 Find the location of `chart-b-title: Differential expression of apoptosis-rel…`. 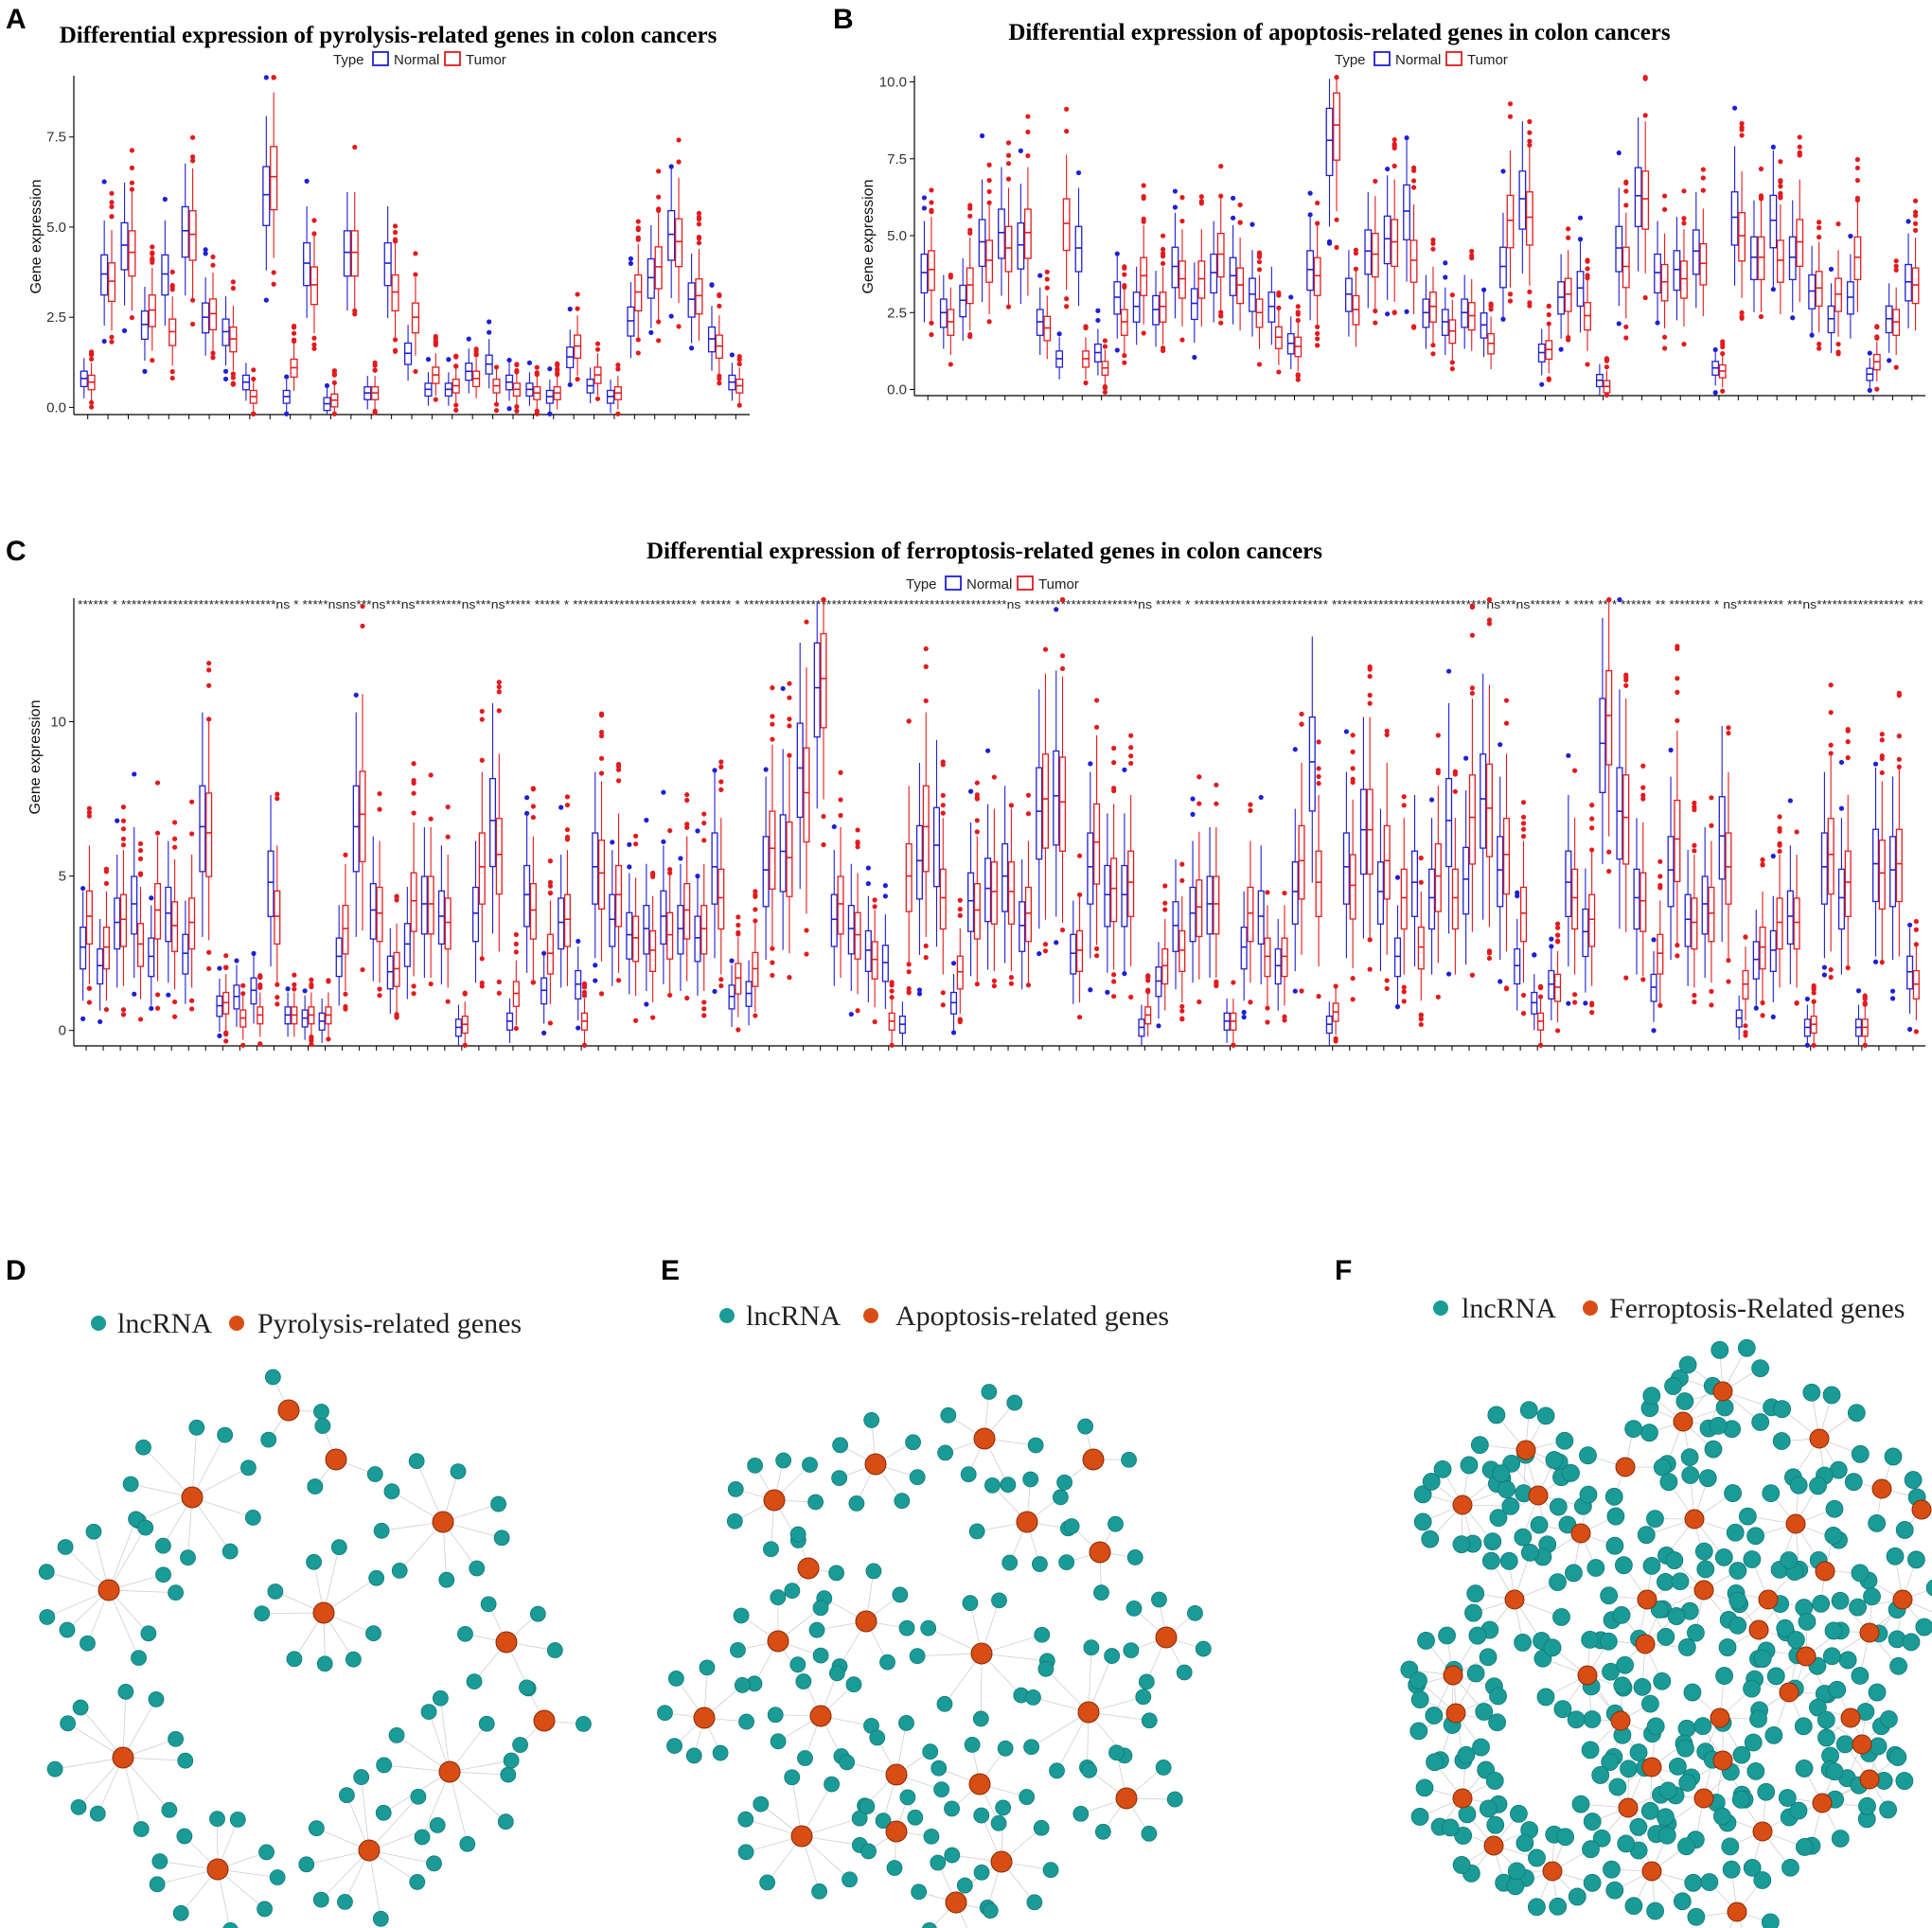

chart-b-title: Differential expression of apoptosis-rel… is located at coordinates (1339, 32).